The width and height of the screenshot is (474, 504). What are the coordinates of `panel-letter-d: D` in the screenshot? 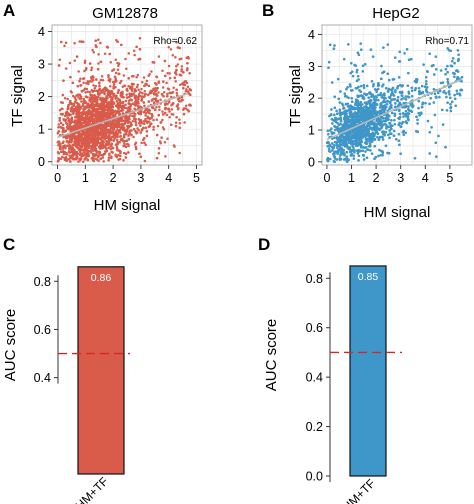 It's located at (264, 244).